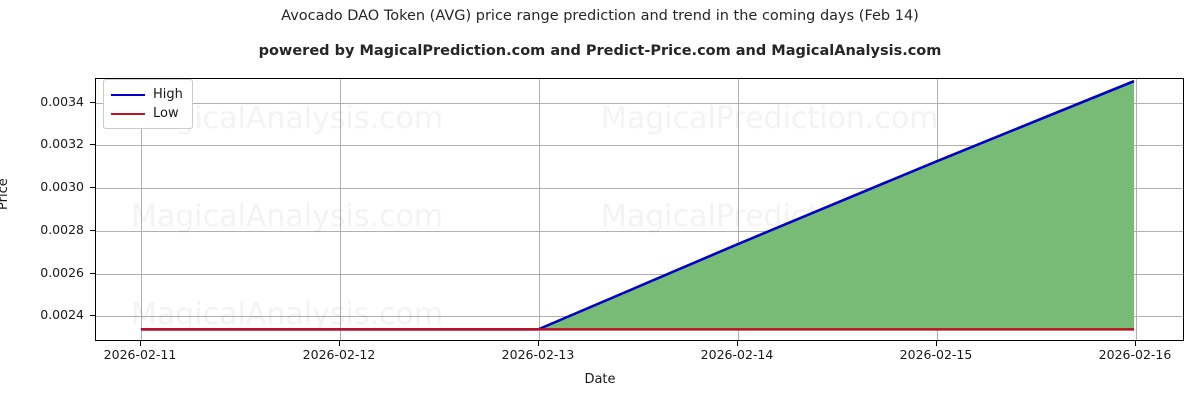  I want to click on y-axis-tick-label: 0.0034, so click(62, 101).